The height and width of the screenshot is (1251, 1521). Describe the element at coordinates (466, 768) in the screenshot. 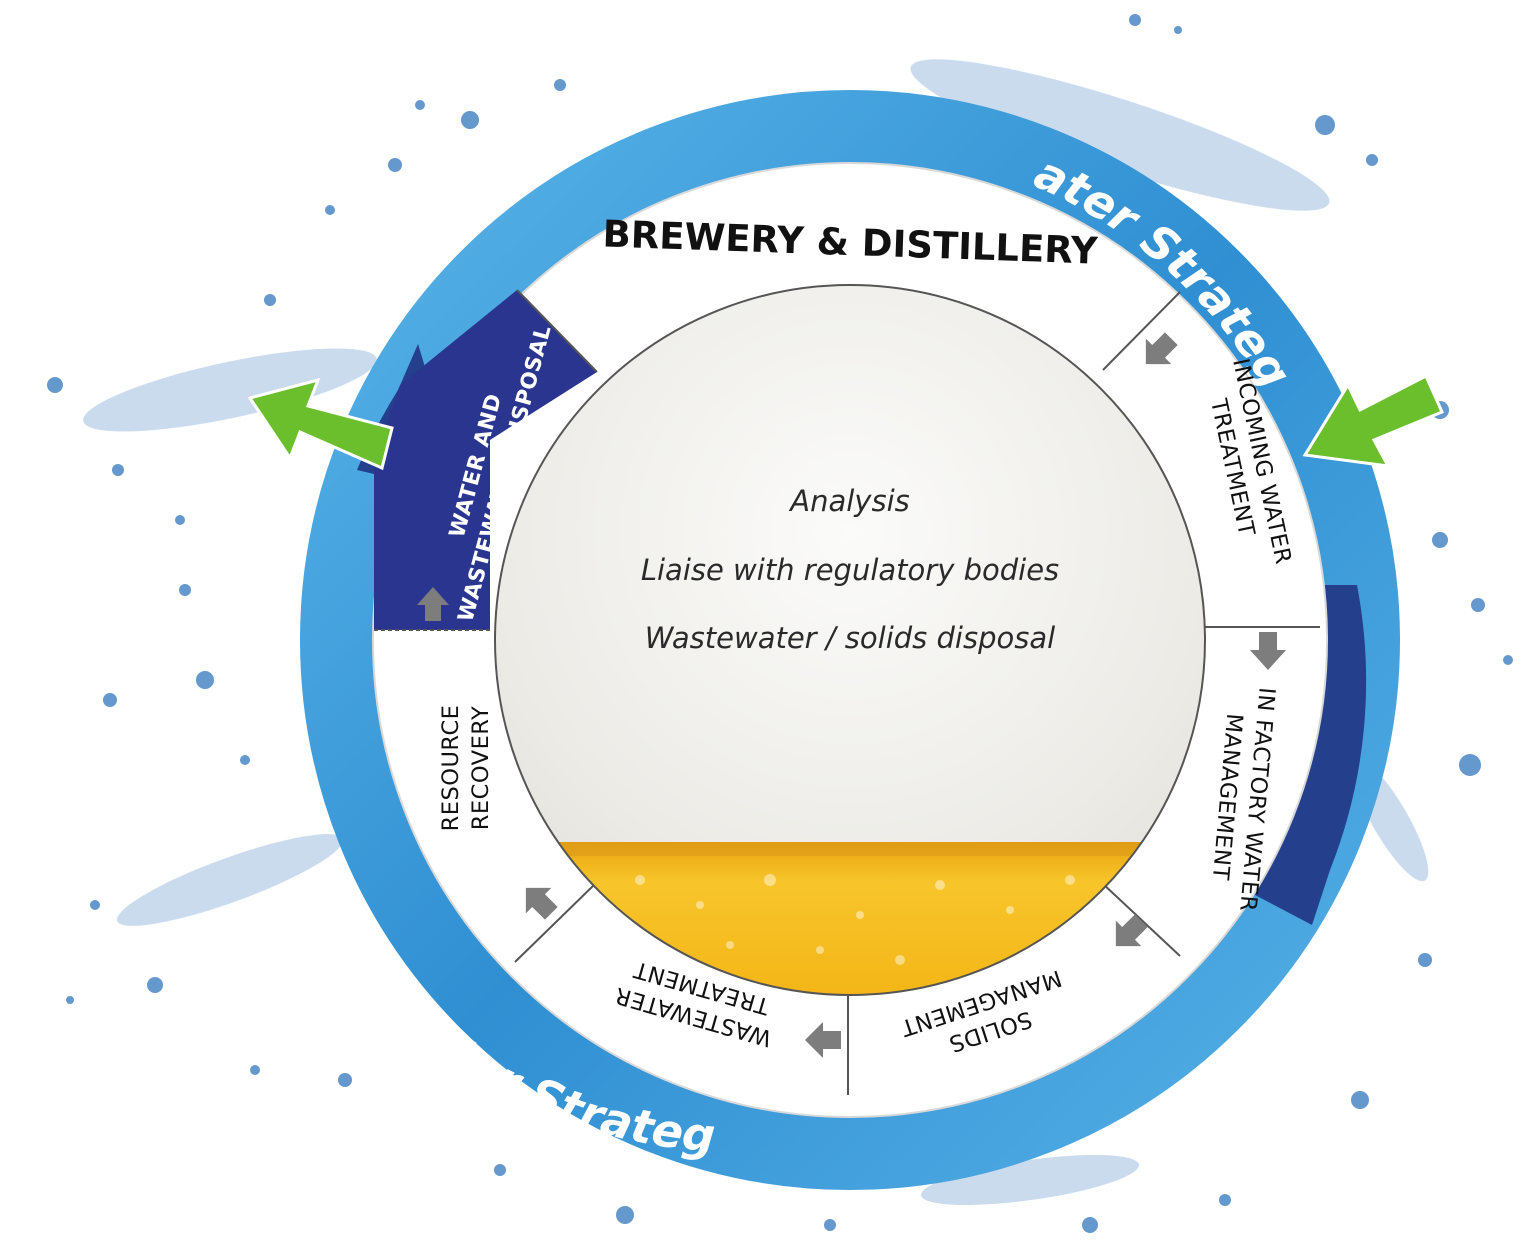

I see `segment-resource: RESOURCE RECOVERY` at that location.